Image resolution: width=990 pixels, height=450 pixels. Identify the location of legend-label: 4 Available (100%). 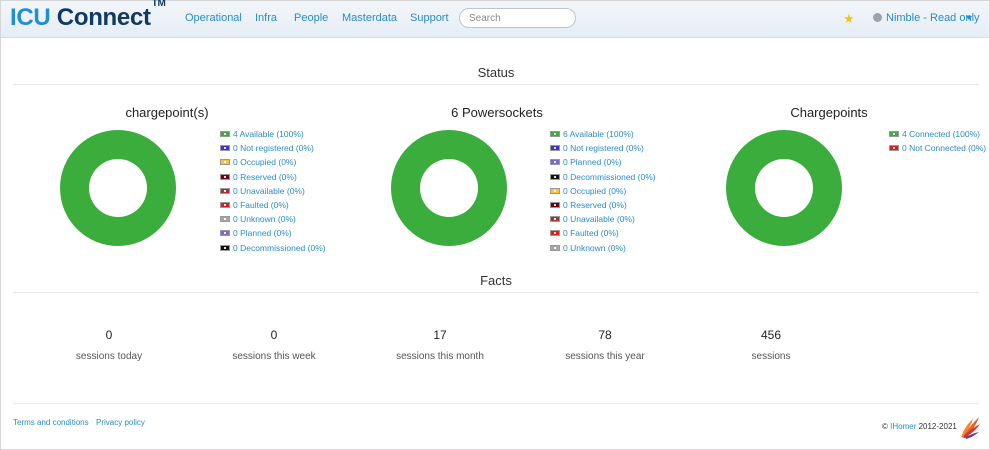
(268, 134).